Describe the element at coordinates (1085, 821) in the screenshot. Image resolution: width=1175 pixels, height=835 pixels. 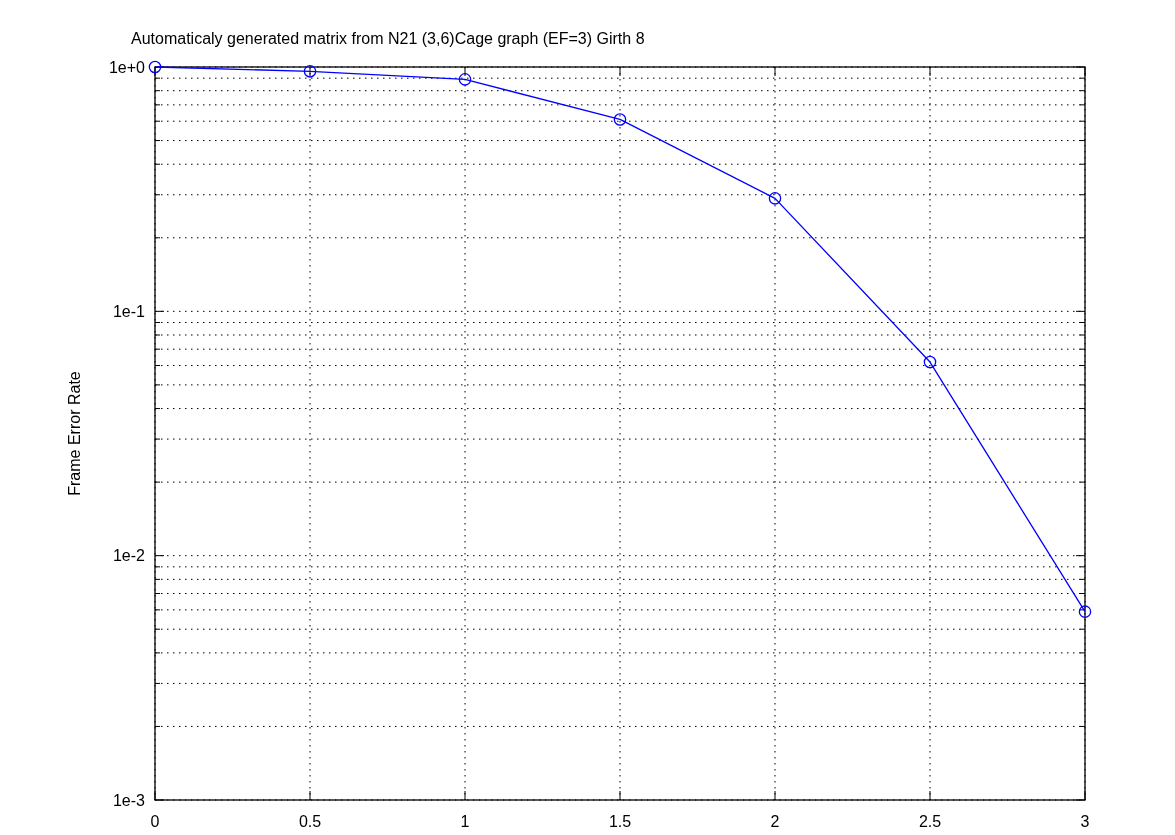
I see `x-tick-label: 3` at that location.